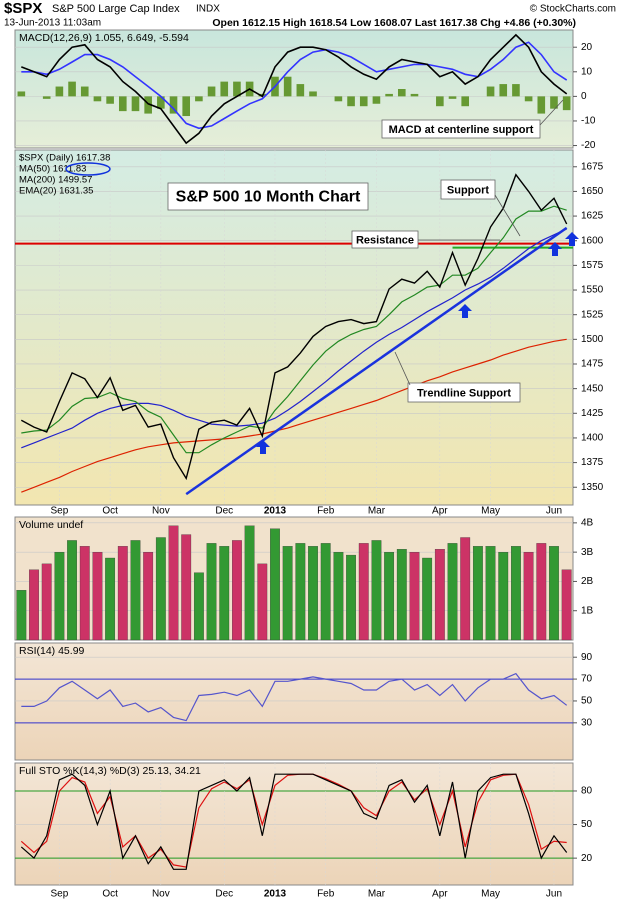 This screenshot has height=907, width=620. Describe the element at coordinates (592, 413) in the screenshot. I see `y-tick-label: 1425` at that location.